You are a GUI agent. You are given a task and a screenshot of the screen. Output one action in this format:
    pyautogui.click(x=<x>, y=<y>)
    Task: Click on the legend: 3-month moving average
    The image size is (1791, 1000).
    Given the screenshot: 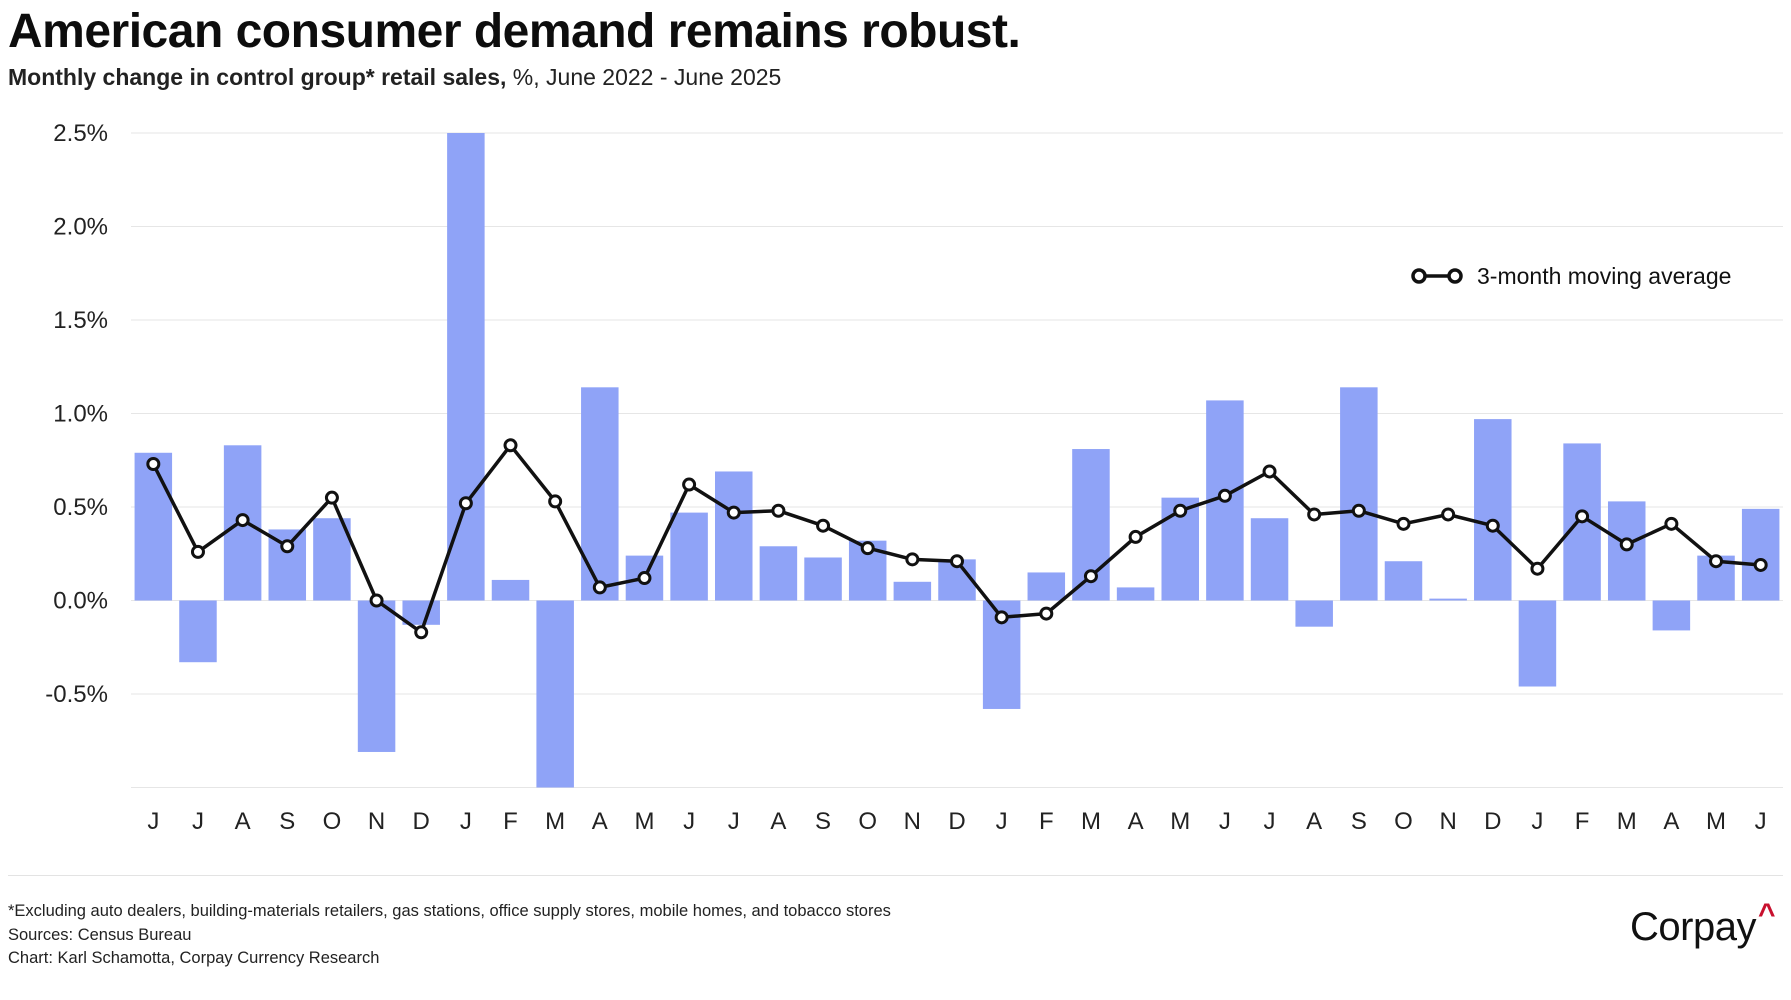 What is the action you would take?
    pyautogui.click(x=1571, y=276)
    